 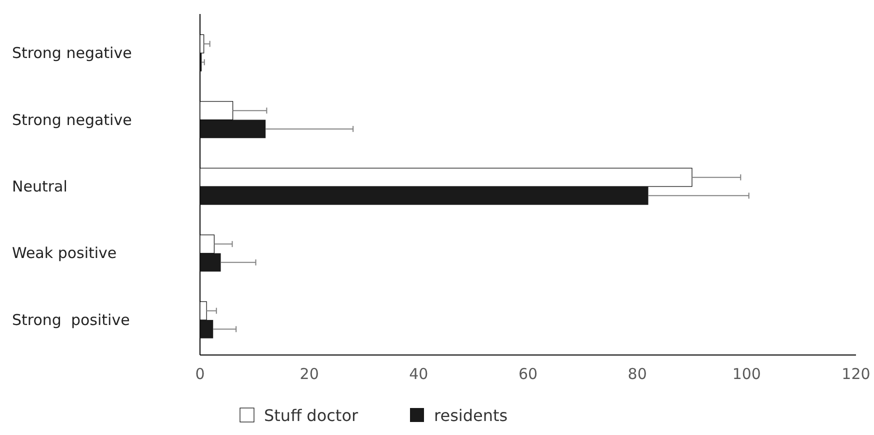 What do you see at coordinates (856, 374) in the screenshot?
I see `x-tick-label: 120` at bounding box center [856, 374].